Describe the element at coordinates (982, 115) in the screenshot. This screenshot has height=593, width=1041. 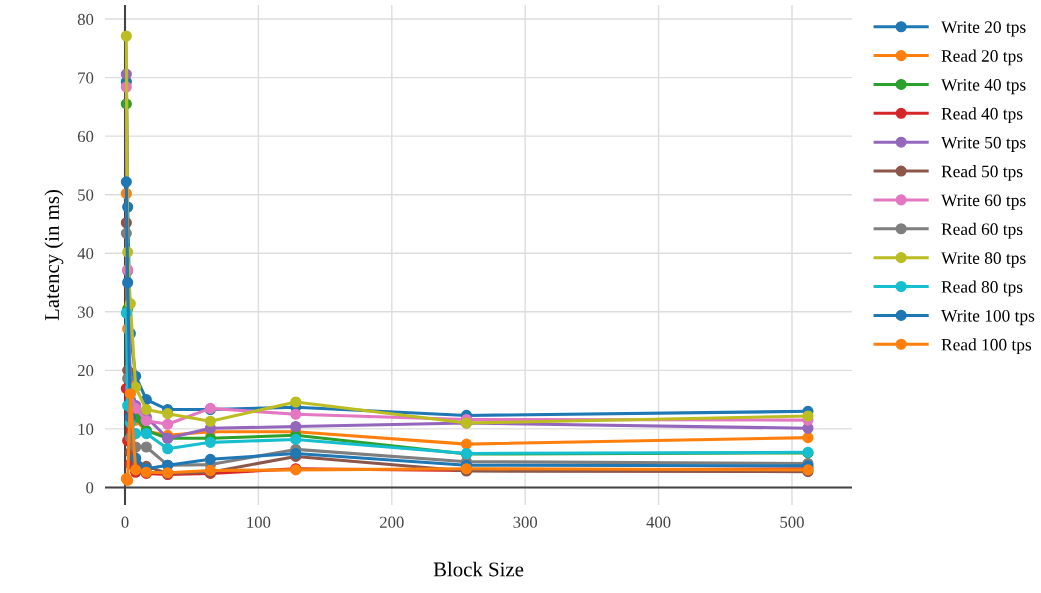
I see `legend-label: Read 40 tps` at that location.